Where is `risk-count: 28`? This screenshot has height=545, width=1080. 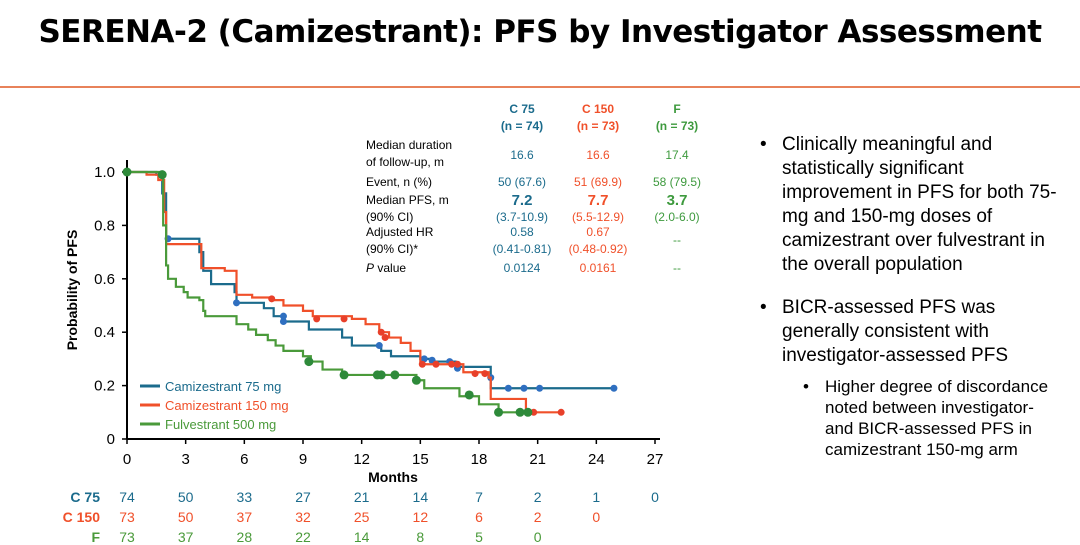 risk-count: 28 is located at coordinates (244, 537).